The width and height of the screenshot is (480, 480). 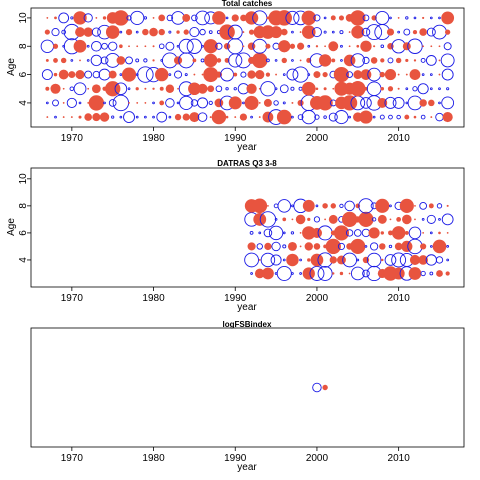 I want to click on x-tick-label: 2000, so click(x=317, y=458).